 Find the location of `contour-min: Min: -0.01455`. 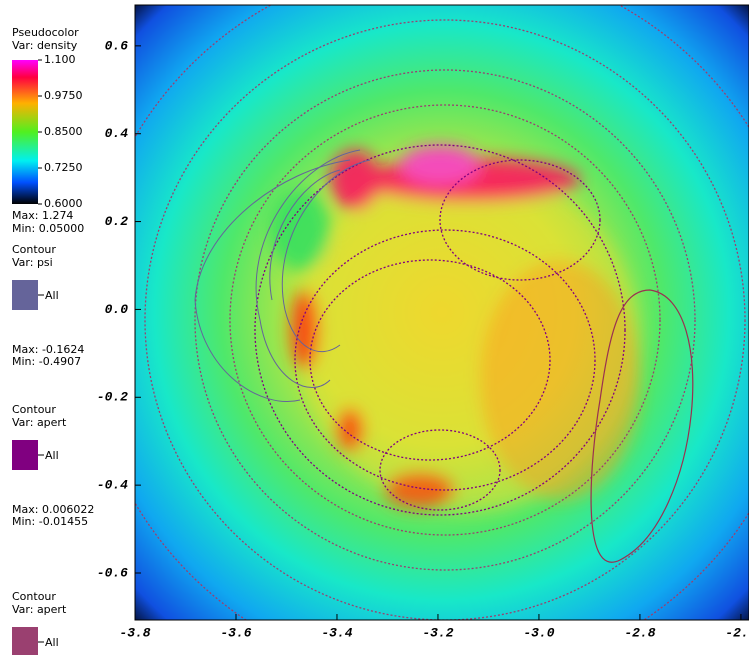

contour-min: Min: -0.01455 is located at coordinates (50, 521).